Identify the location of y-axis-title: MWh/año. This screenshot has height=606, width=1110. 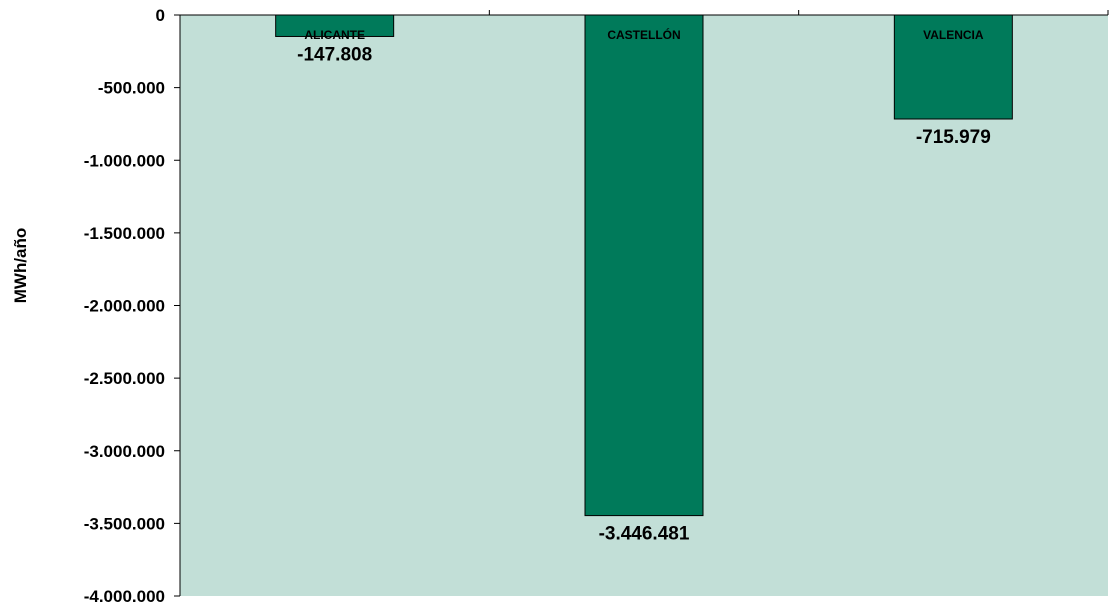
(20, 266).